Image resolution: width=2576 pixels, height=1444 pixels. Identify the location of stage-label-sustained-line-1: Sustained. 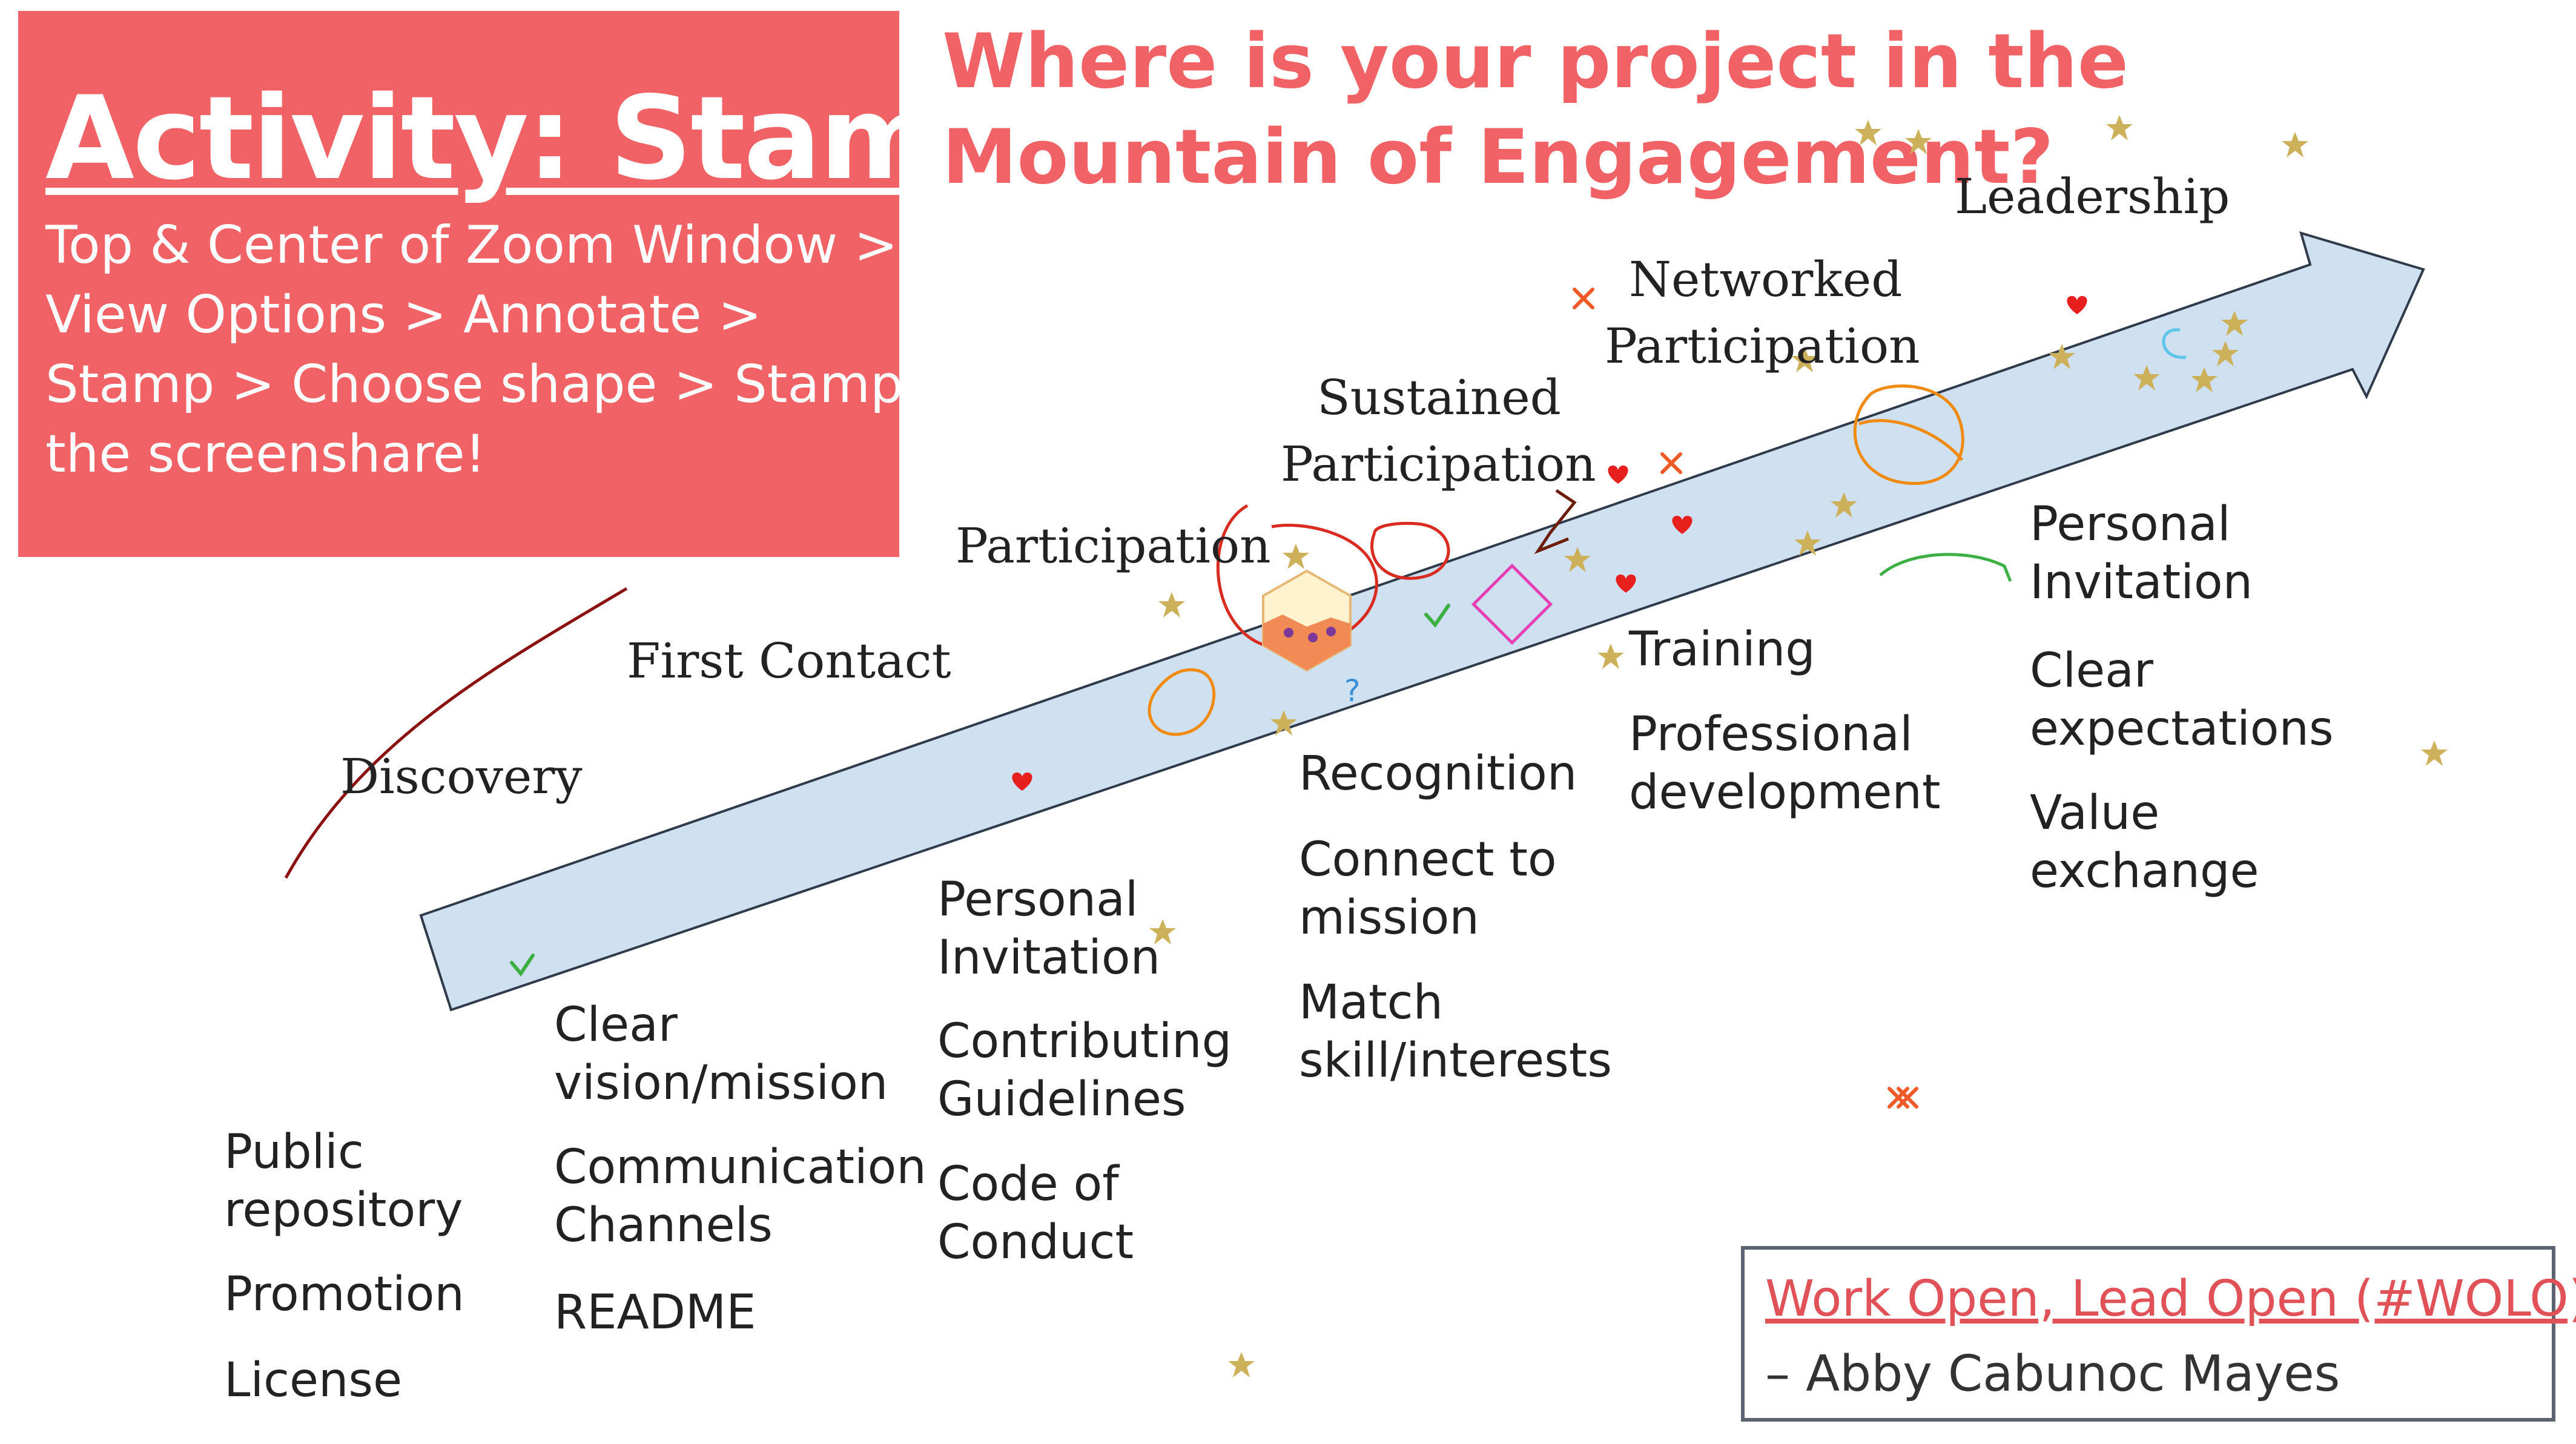
(1439, 398).